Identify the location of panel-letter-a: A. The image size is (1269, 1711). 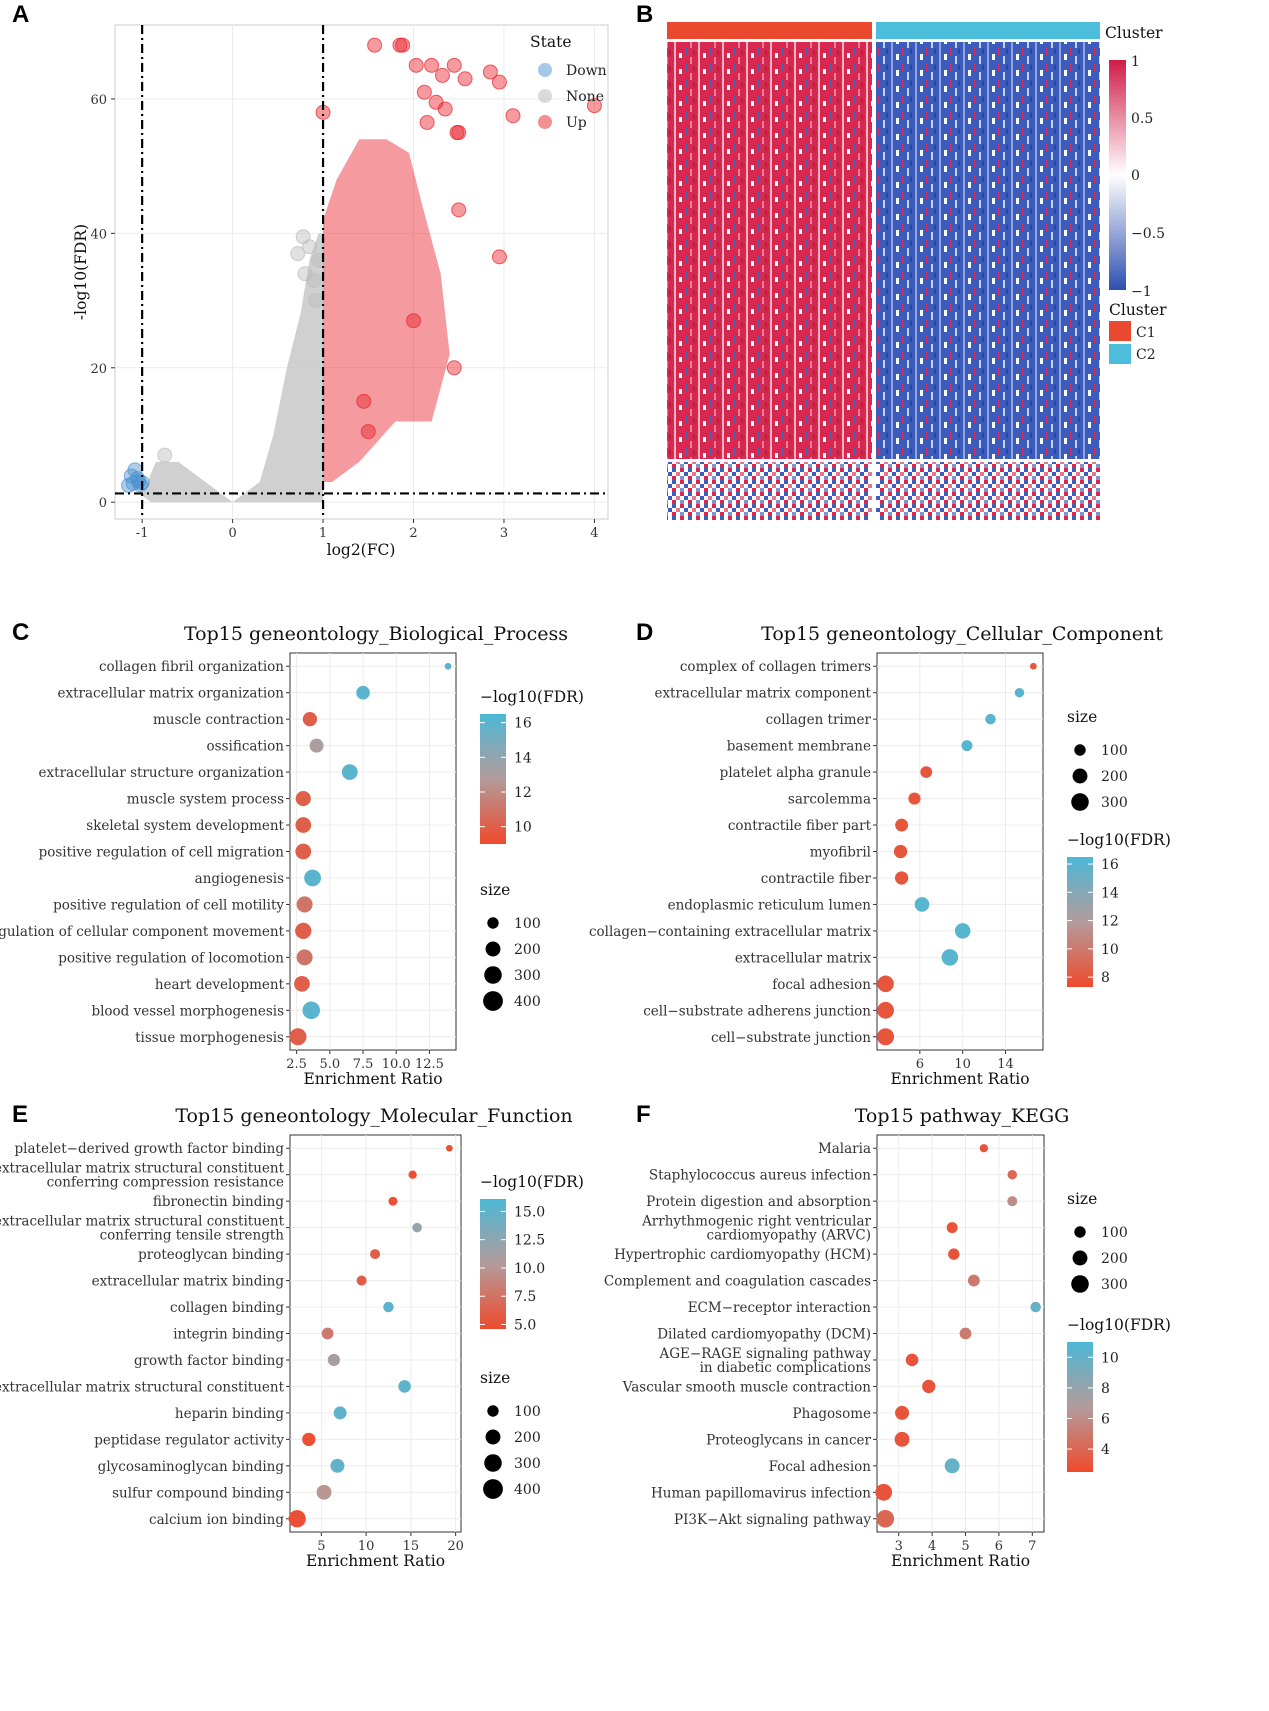
(20, 14).